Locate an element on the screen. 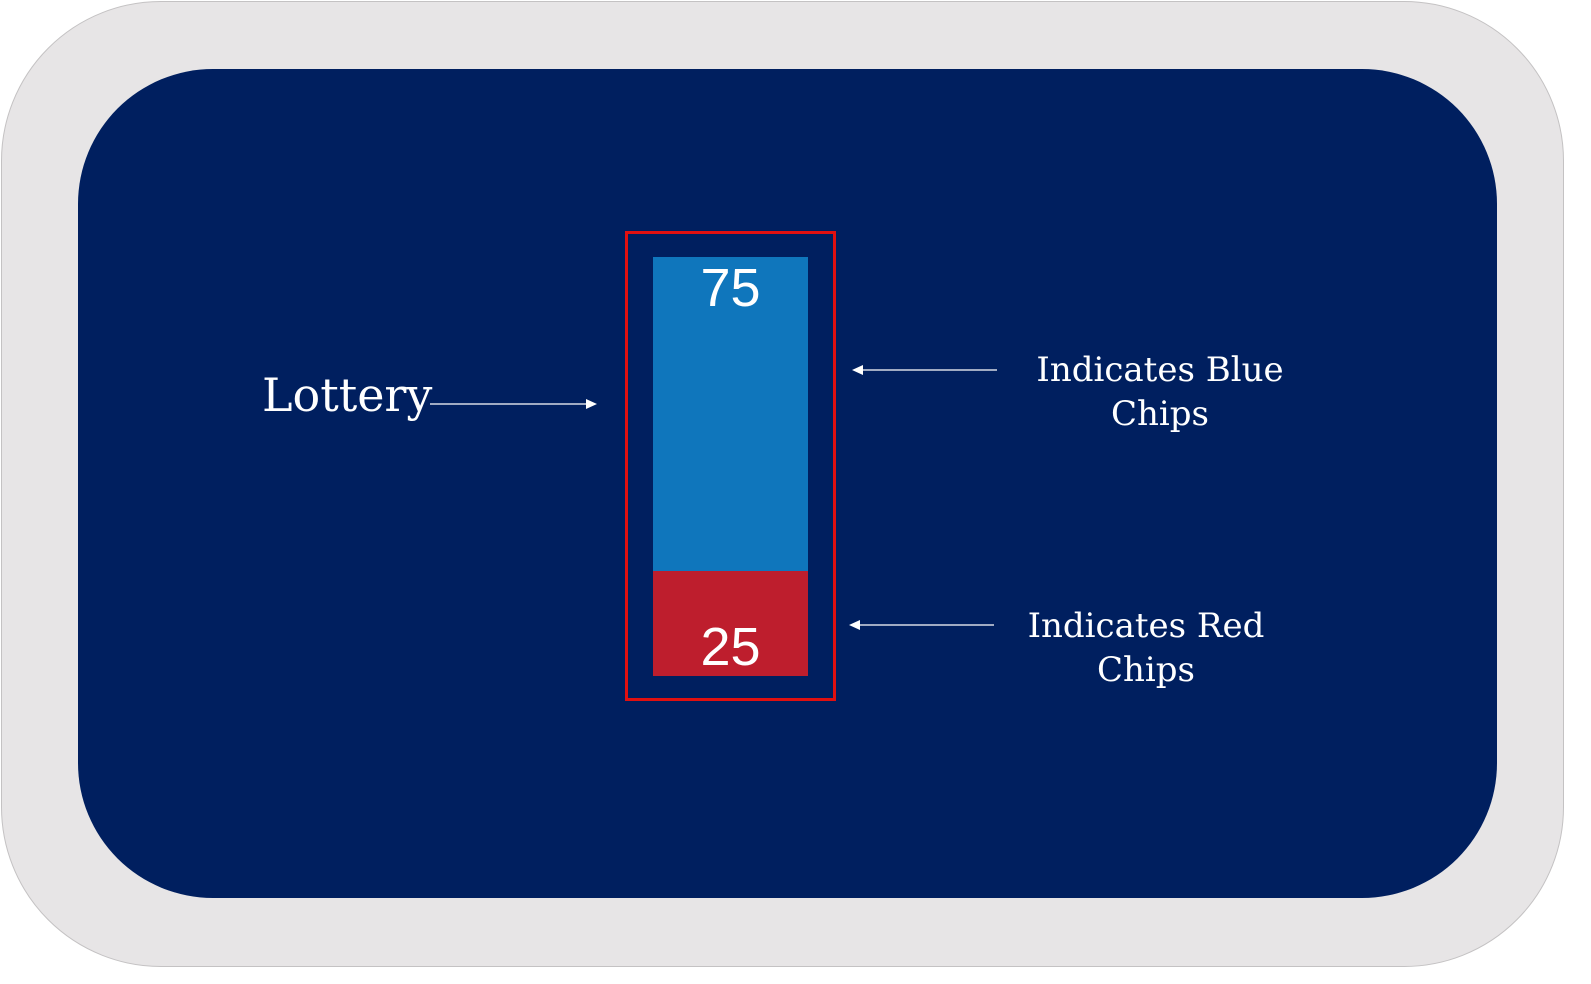 Image resolution: width=1591 pixels, height=984 pixels. red-annotation-line-2: Chips is located at coordinates (1146, 670).